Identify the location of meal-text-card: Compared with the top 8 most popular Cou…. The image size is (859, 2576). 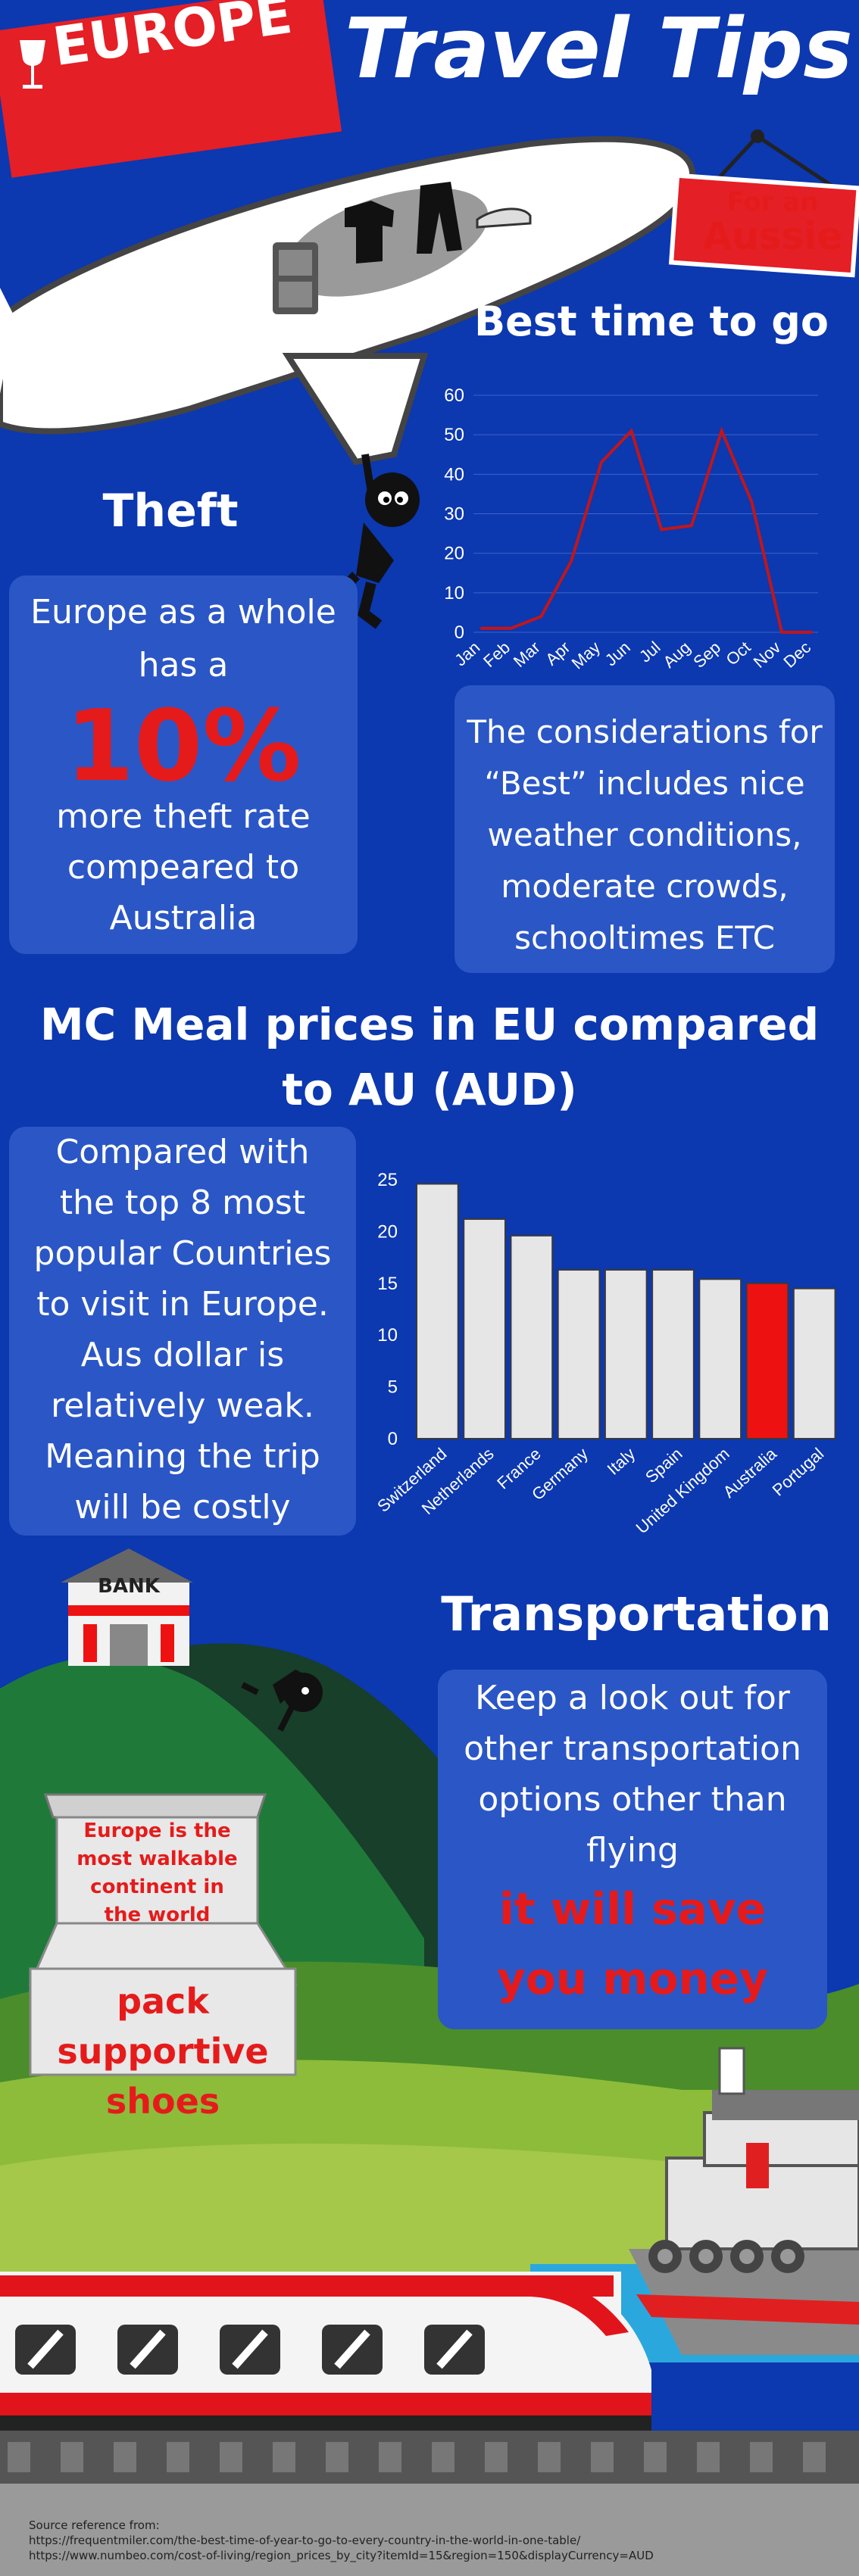
(182, 1331).